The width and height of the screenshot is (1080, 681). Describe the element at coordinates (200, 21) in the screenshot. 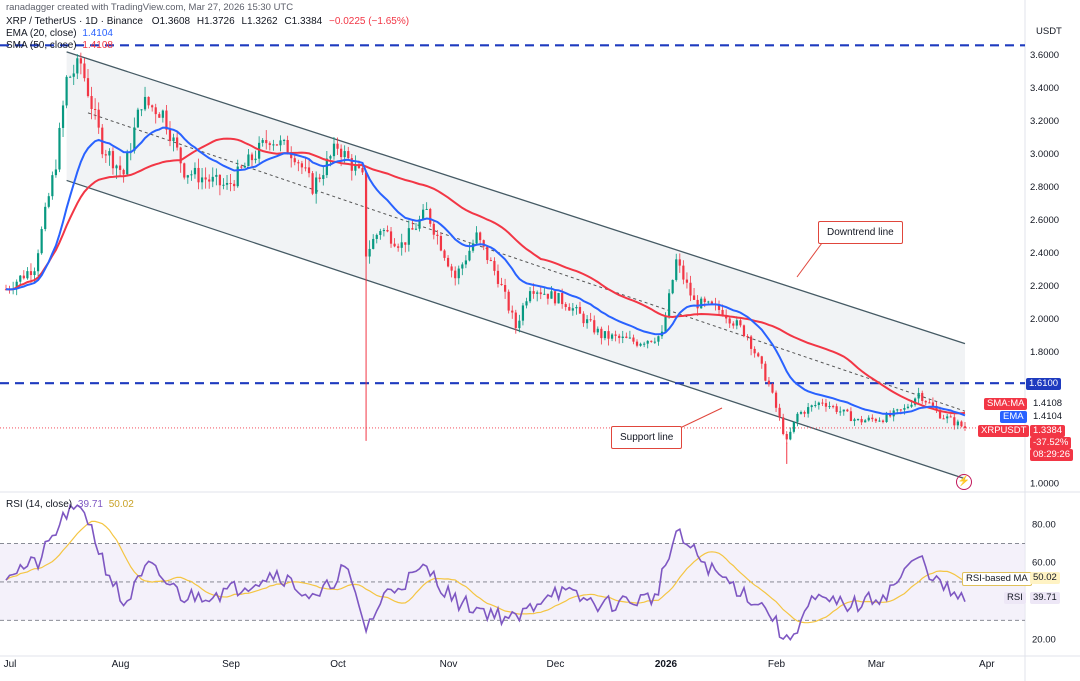

I see `high-label: H` at that location.